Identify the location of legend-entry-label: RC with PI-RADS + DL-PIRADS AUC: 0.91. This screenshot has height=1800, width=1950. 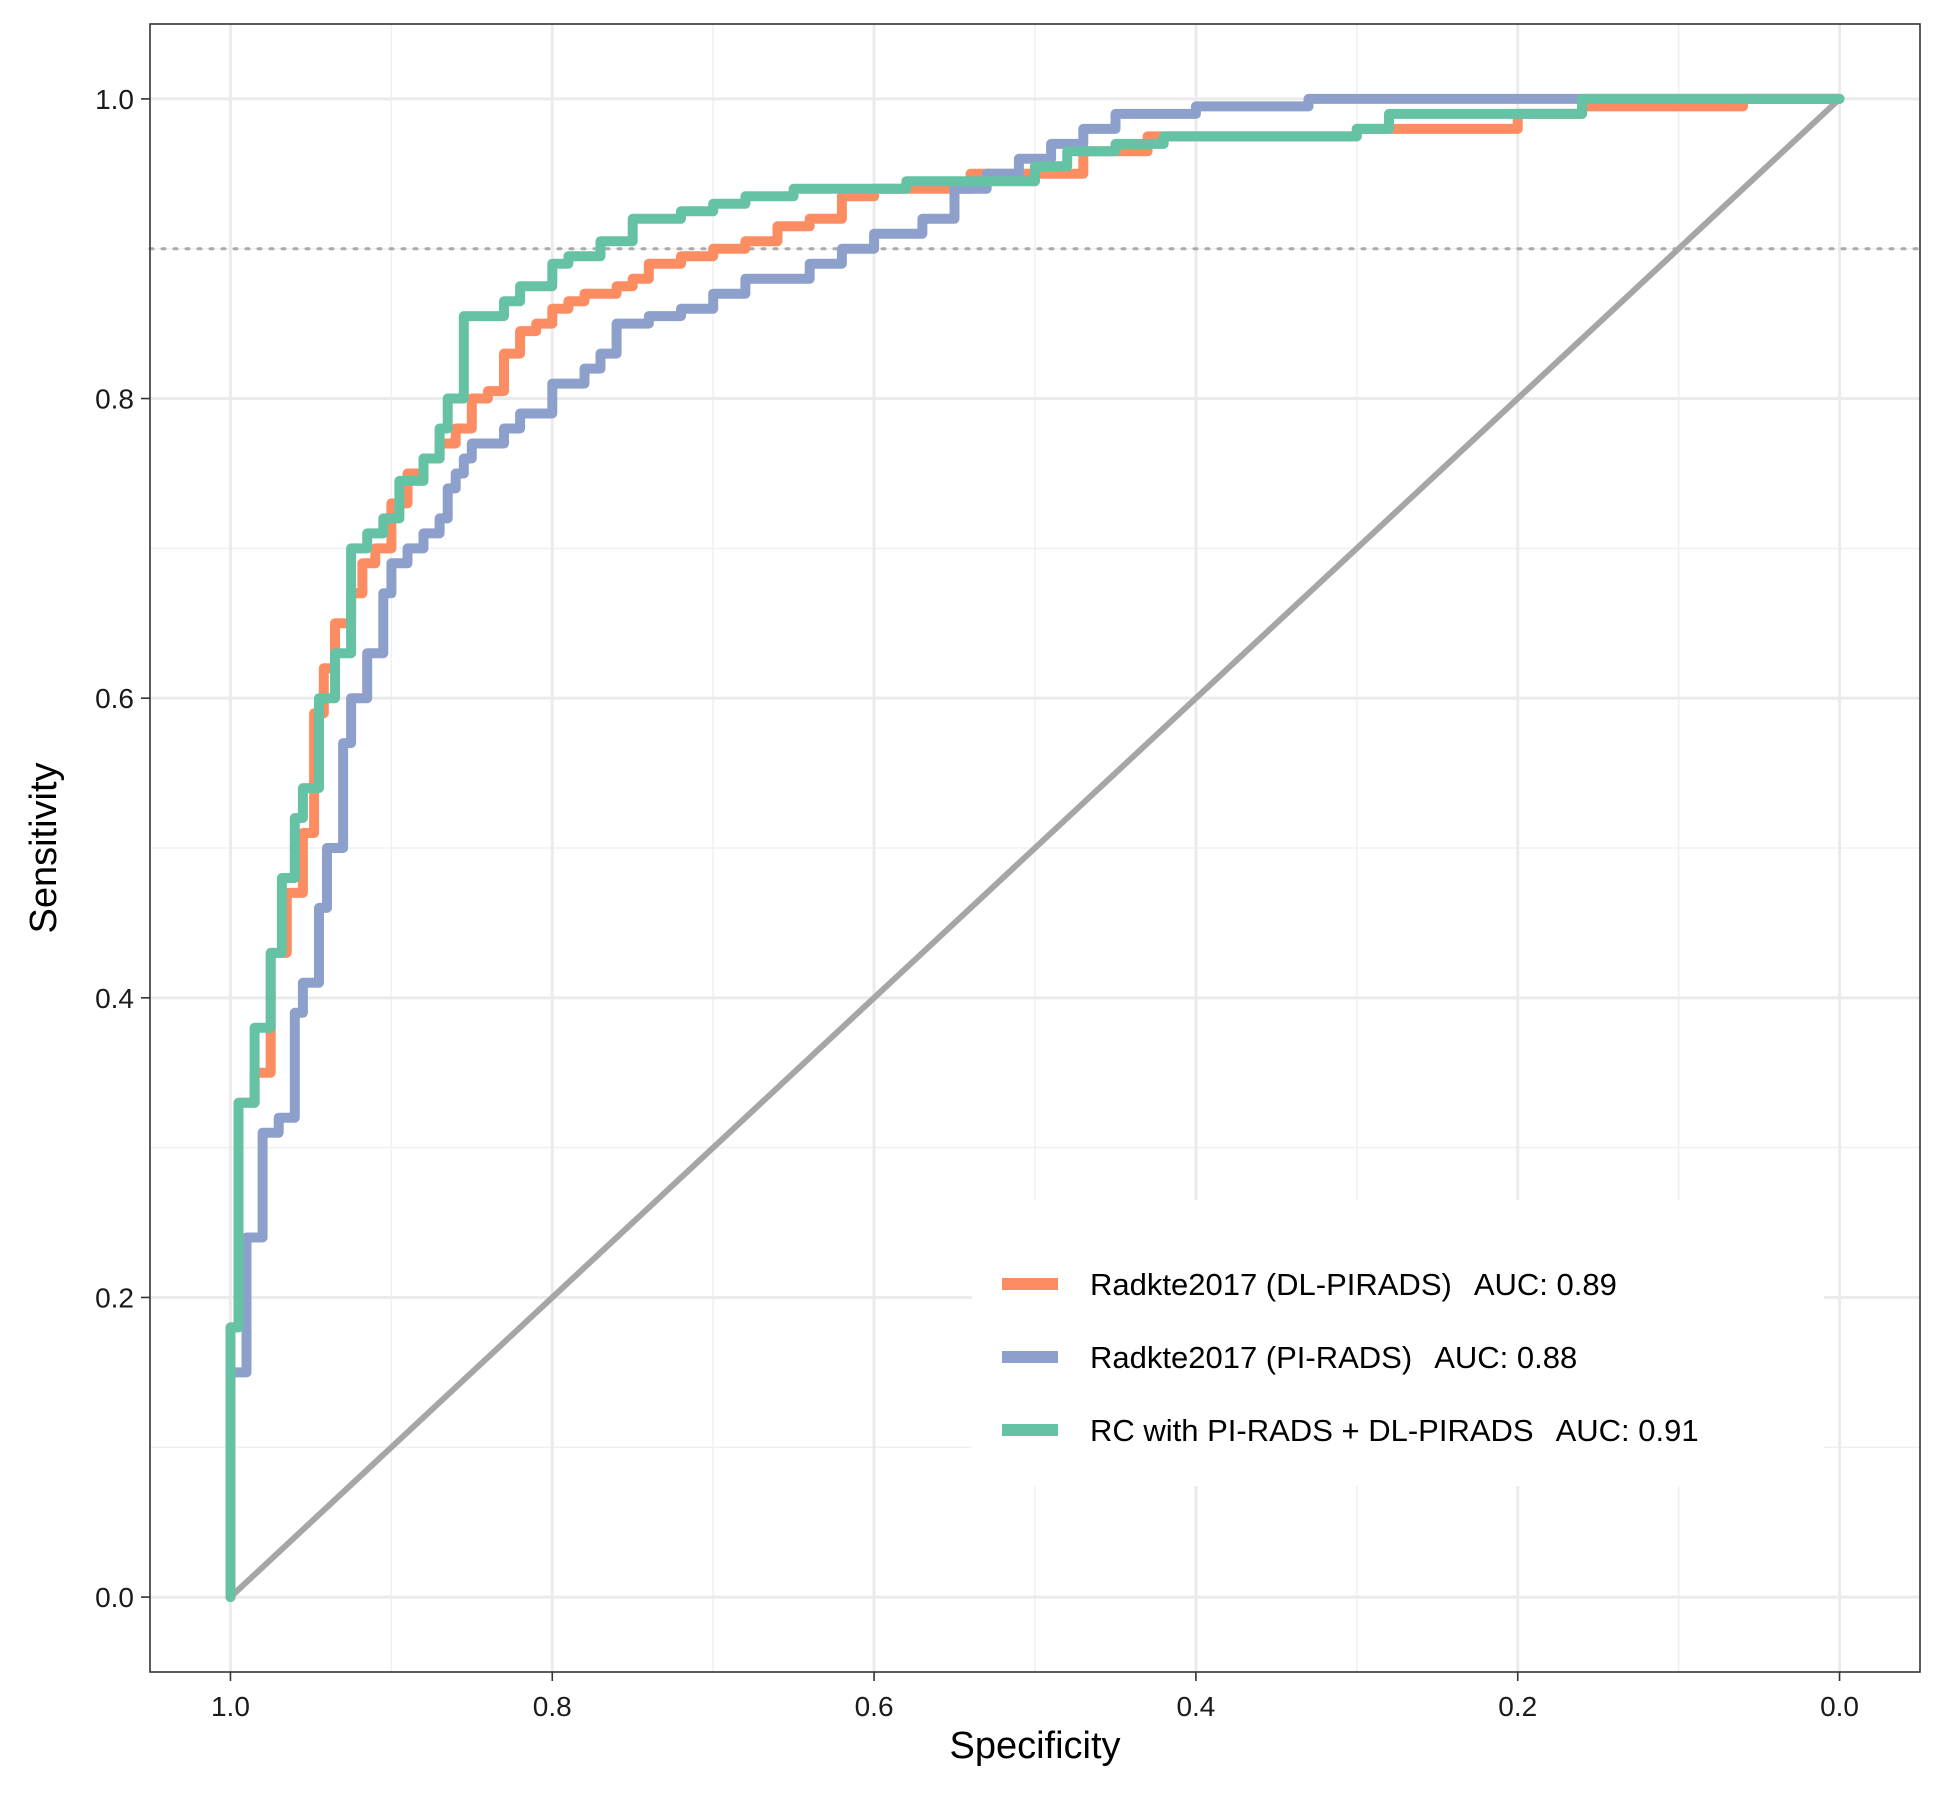
(1394, 1430).